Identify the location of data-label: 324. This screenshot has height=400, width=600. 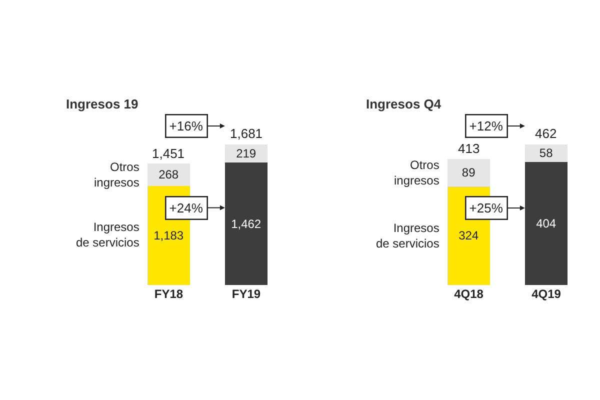
(468, 235).